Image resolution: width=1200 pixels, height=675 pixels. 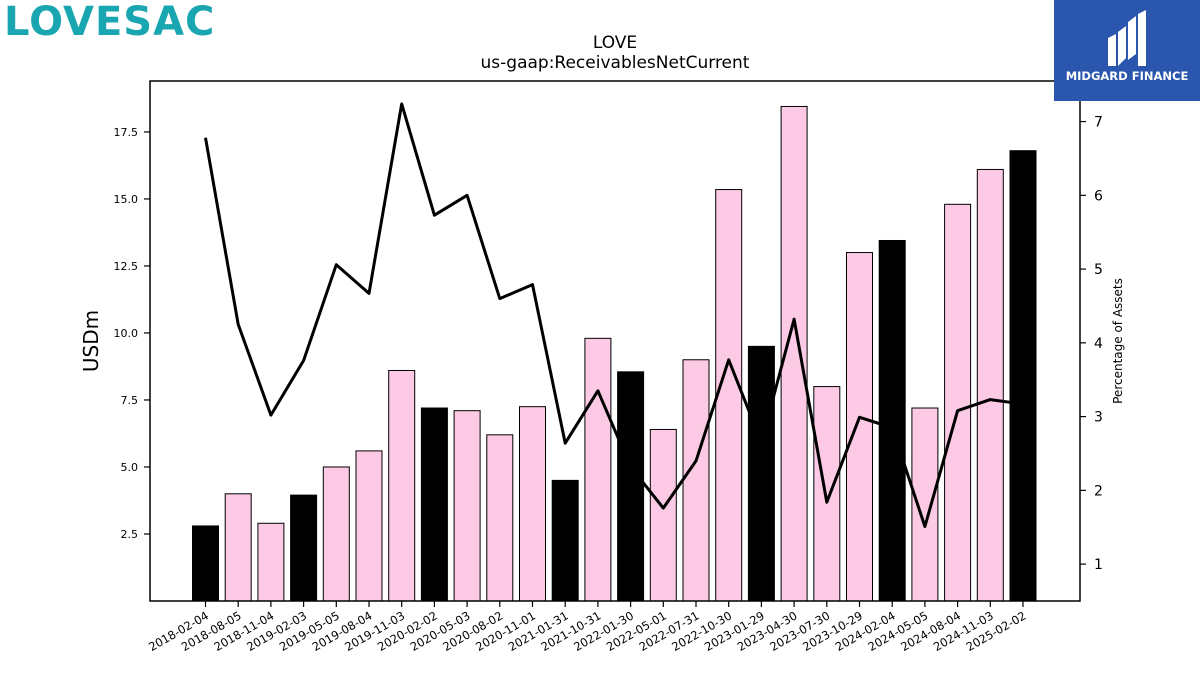 I want to click on y-tick-label: 17.5, so click(x=126, y=132).